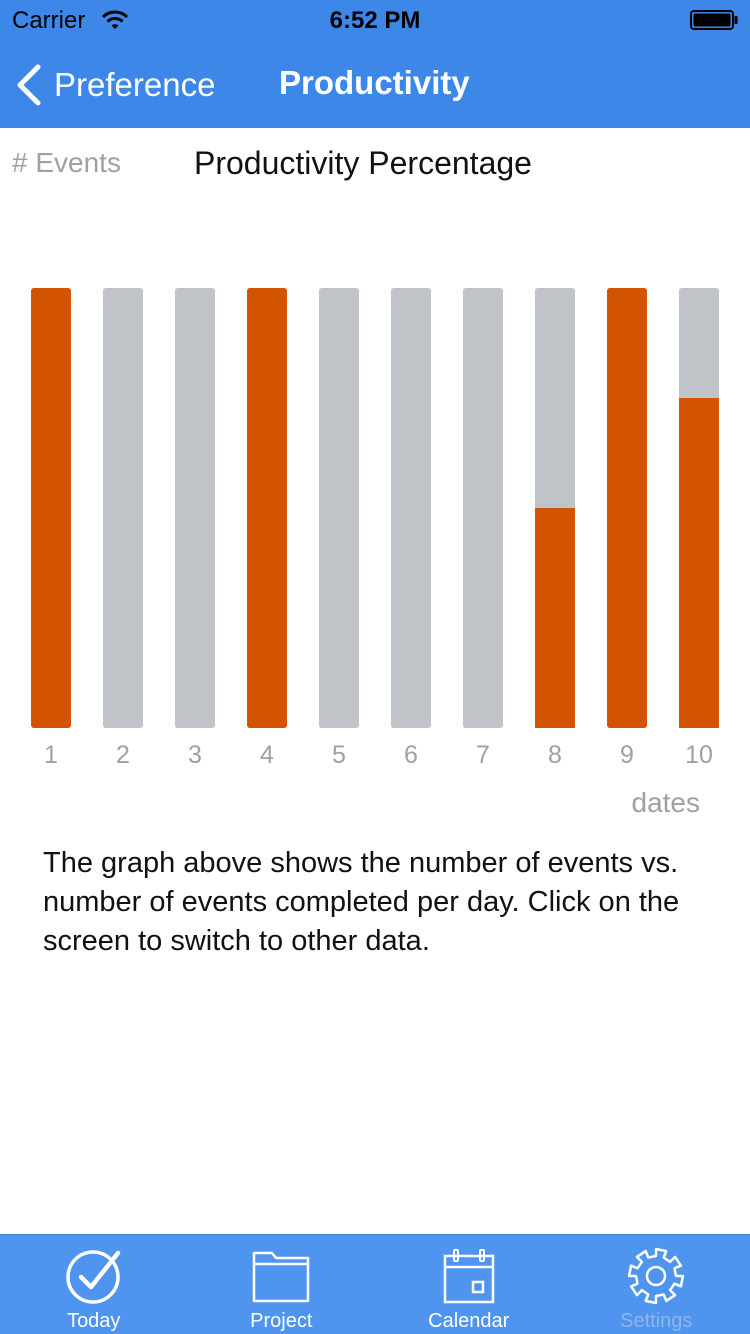 The width and height of the screenshot is (750, 1334). I want to click on tab-today: Today, so click(94, 1284).